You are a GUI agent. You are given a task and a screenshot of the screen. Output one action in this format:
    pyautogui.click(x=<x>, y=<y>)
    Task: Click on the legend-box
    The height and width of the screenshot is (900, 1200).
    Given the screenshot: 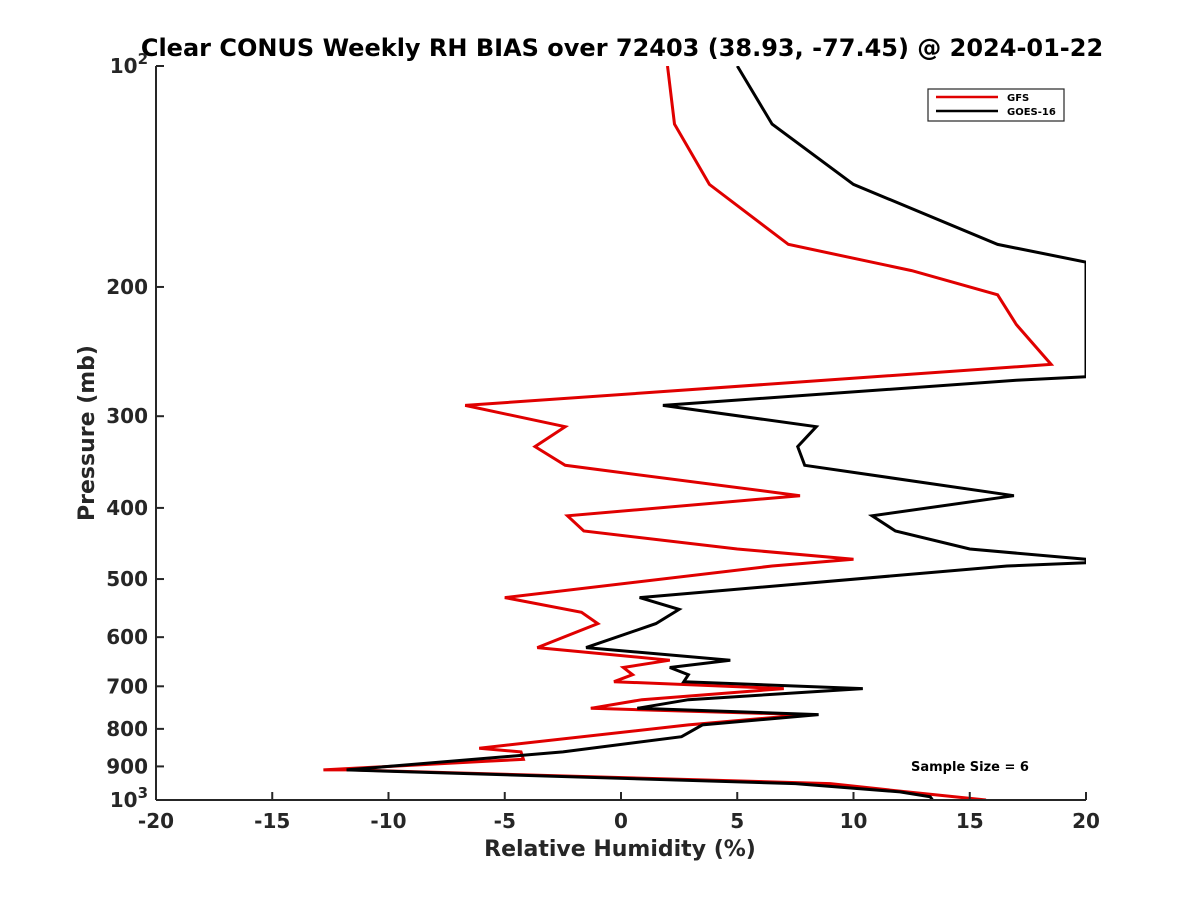 What is the action you would take?
    pyautogui.click(x=996, y=105)
    